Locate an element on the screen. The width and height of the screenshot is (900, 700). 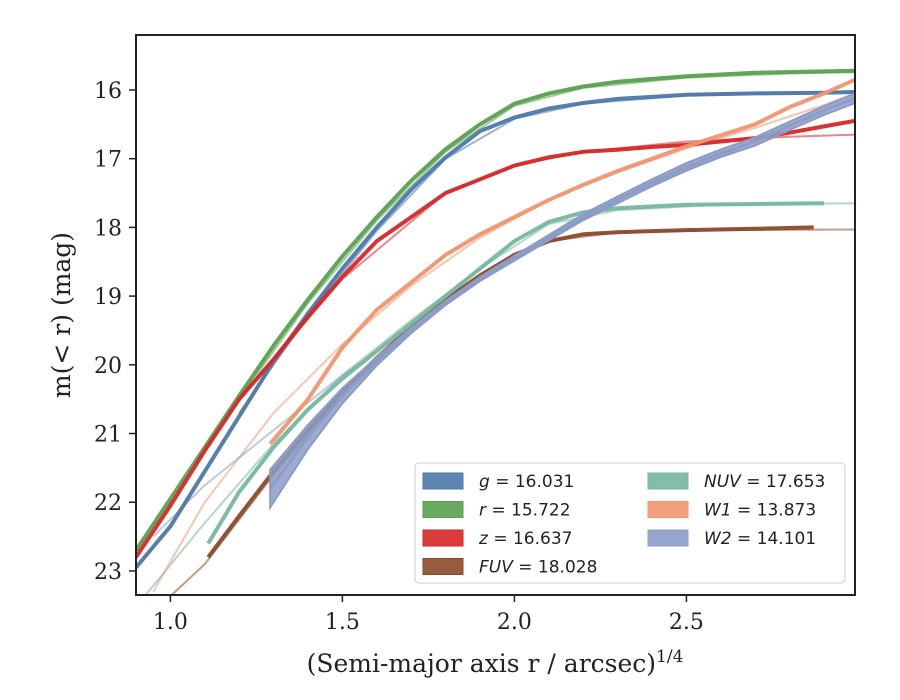
legend-band-w1: W1 is located at coordinates (718, 511).